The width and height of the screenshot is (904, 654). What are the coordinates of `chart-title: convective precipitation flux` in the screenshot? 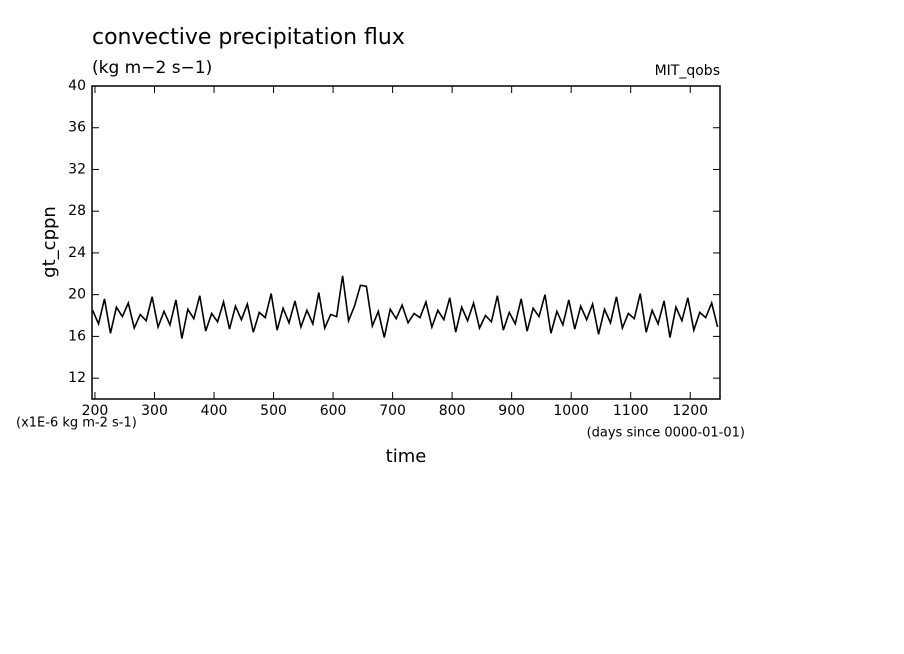 It's located at (248, 37).